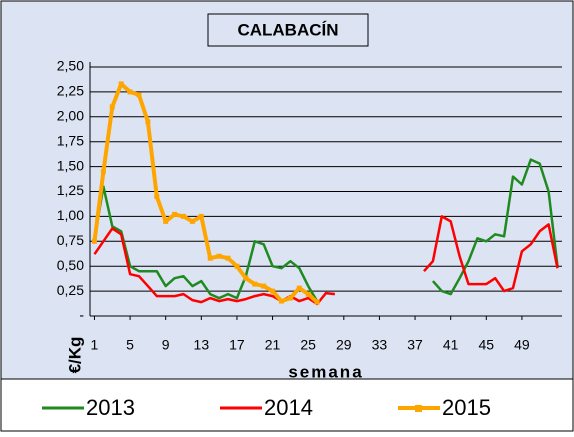 The image size is (574, 437). Describe the element at coordinates (308, 345) in the screenshot. I see `x-tick-label: 25` at that location.